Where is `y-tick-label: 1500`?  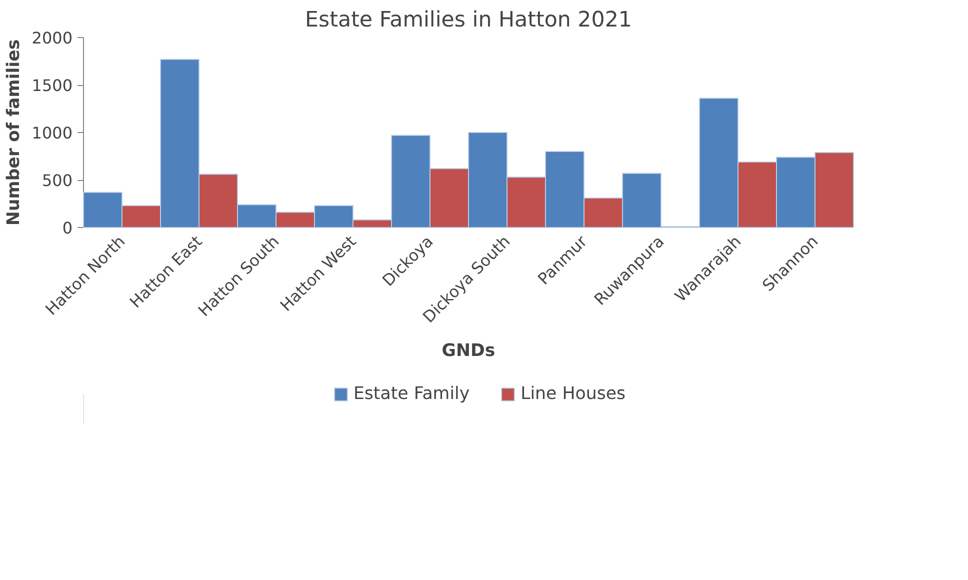 y-tick-label: 1500 is located at coordinates (52, 85).